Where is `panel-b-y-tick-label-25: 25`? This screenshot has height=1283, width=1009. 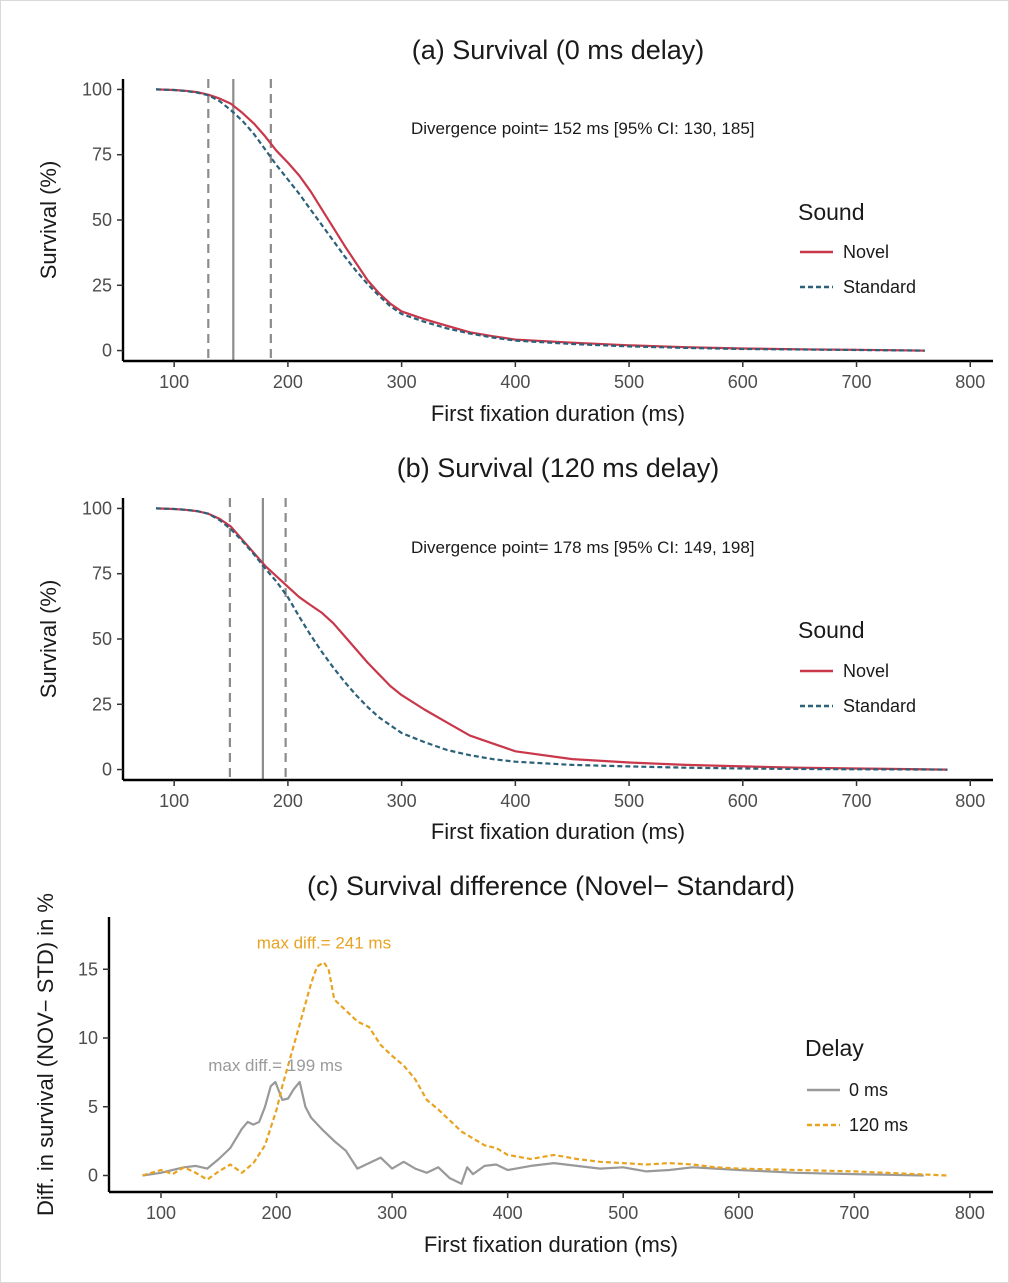
panel-b-y-tick-label-25: 25 is located at coordinates (102, 704).